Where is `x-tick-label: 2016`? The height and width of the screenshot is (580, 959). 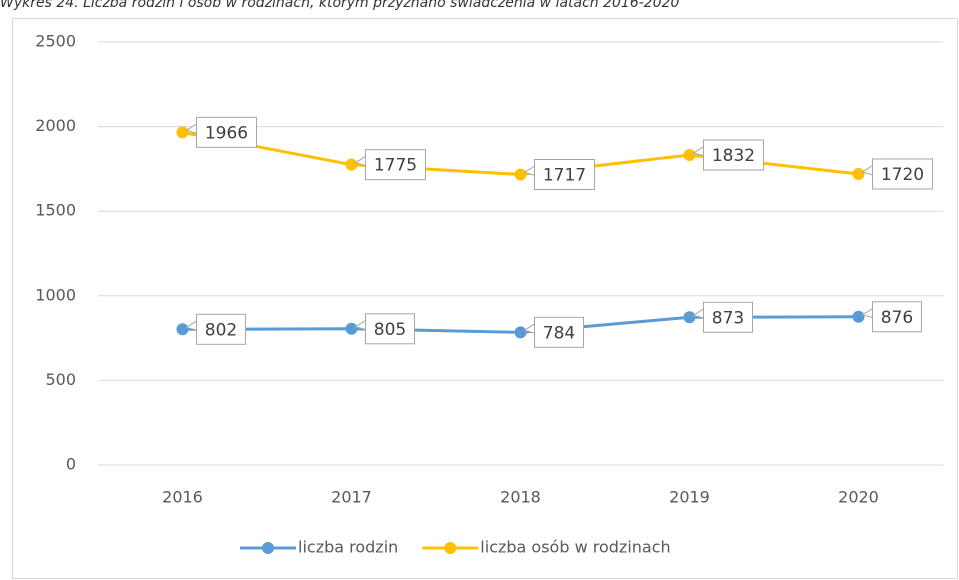 x-tick-label: 2016 is located at coordinates (182, 497).